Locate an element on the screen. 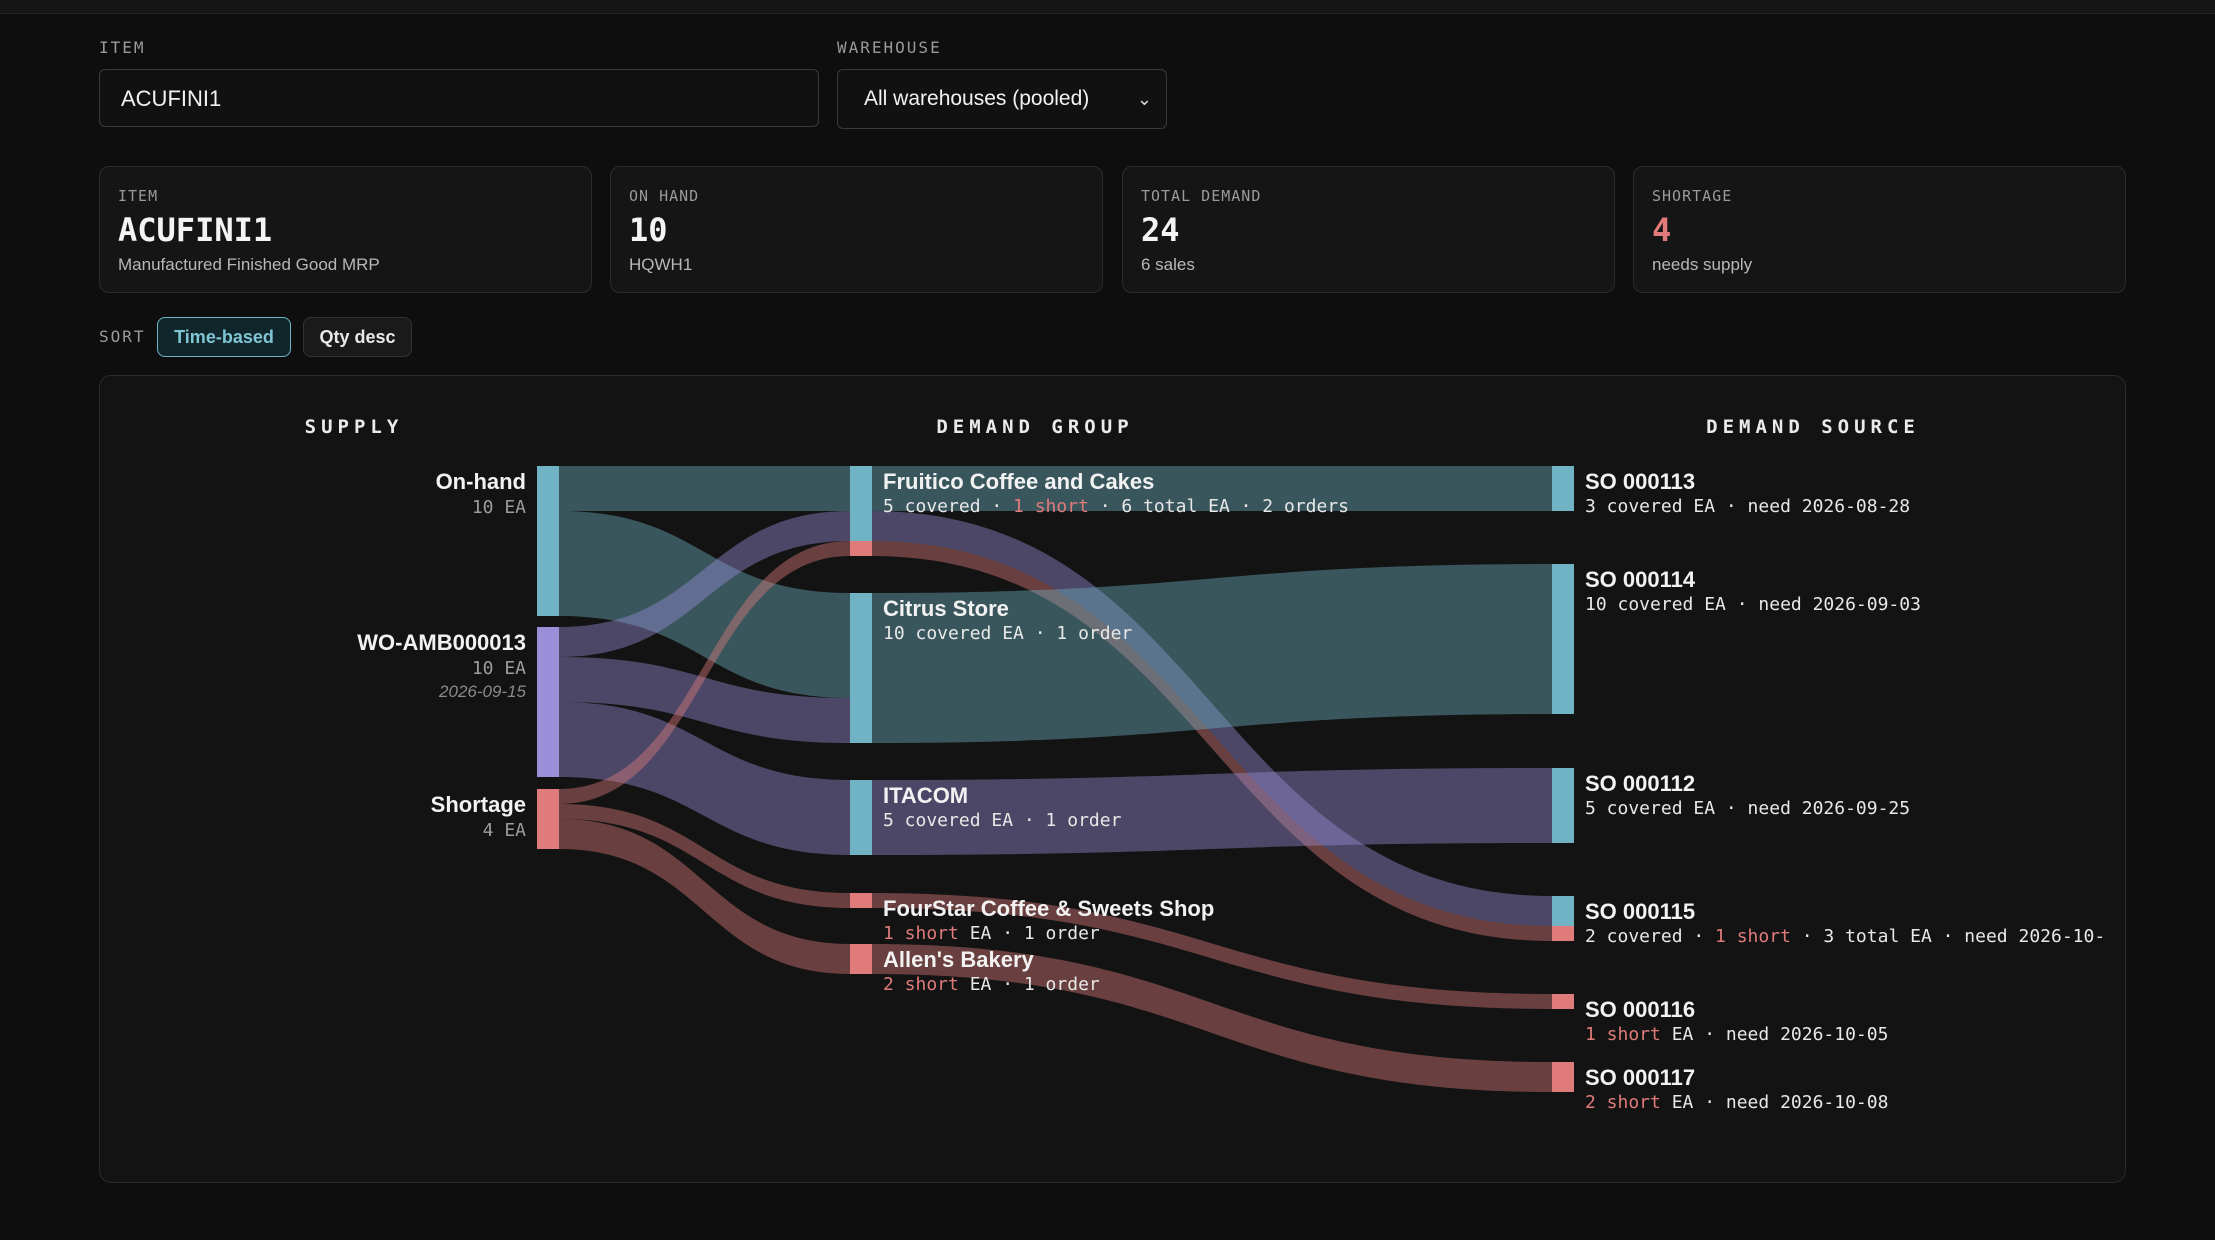 This screenshot has height=1240, width=2215. on-hand-card-key: ON HAND is located at coordinates (664, 196).